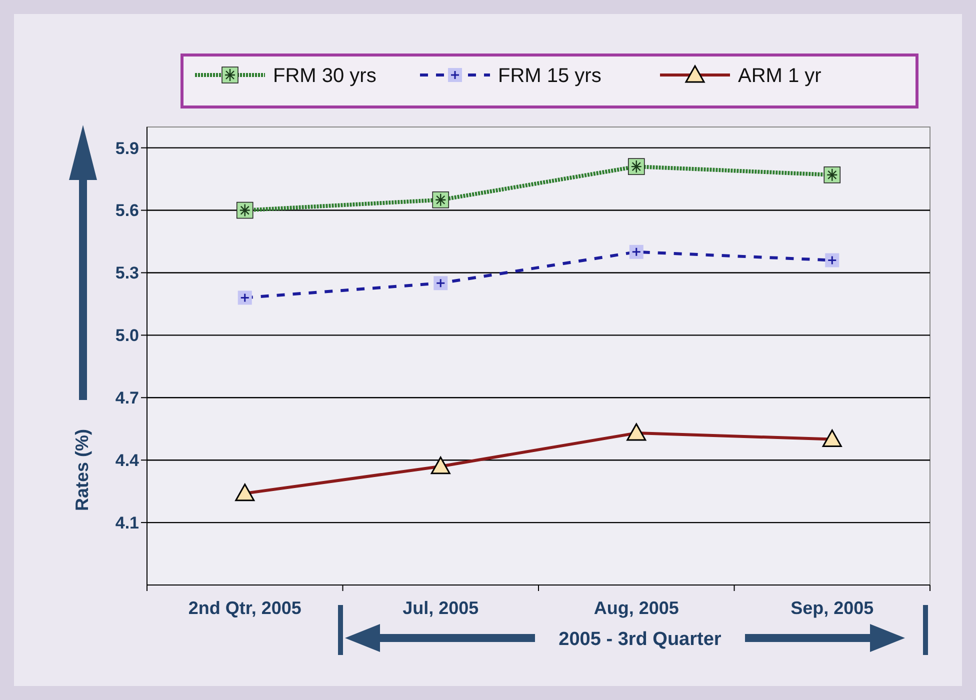 Image resolution: width=976 pixels, height=700 pixels. What do you see at coordinates (127, 398) in the screenshot?
I see `y-tick-label: 4.7` at bounding box center [127, 398].